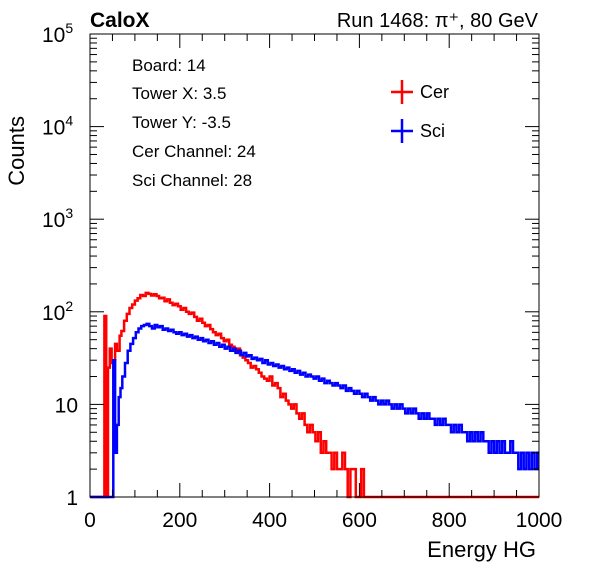 Image resolution: width=596 pixels, height=572 pixels. I want to click on info-box-background, so click(241, 121).